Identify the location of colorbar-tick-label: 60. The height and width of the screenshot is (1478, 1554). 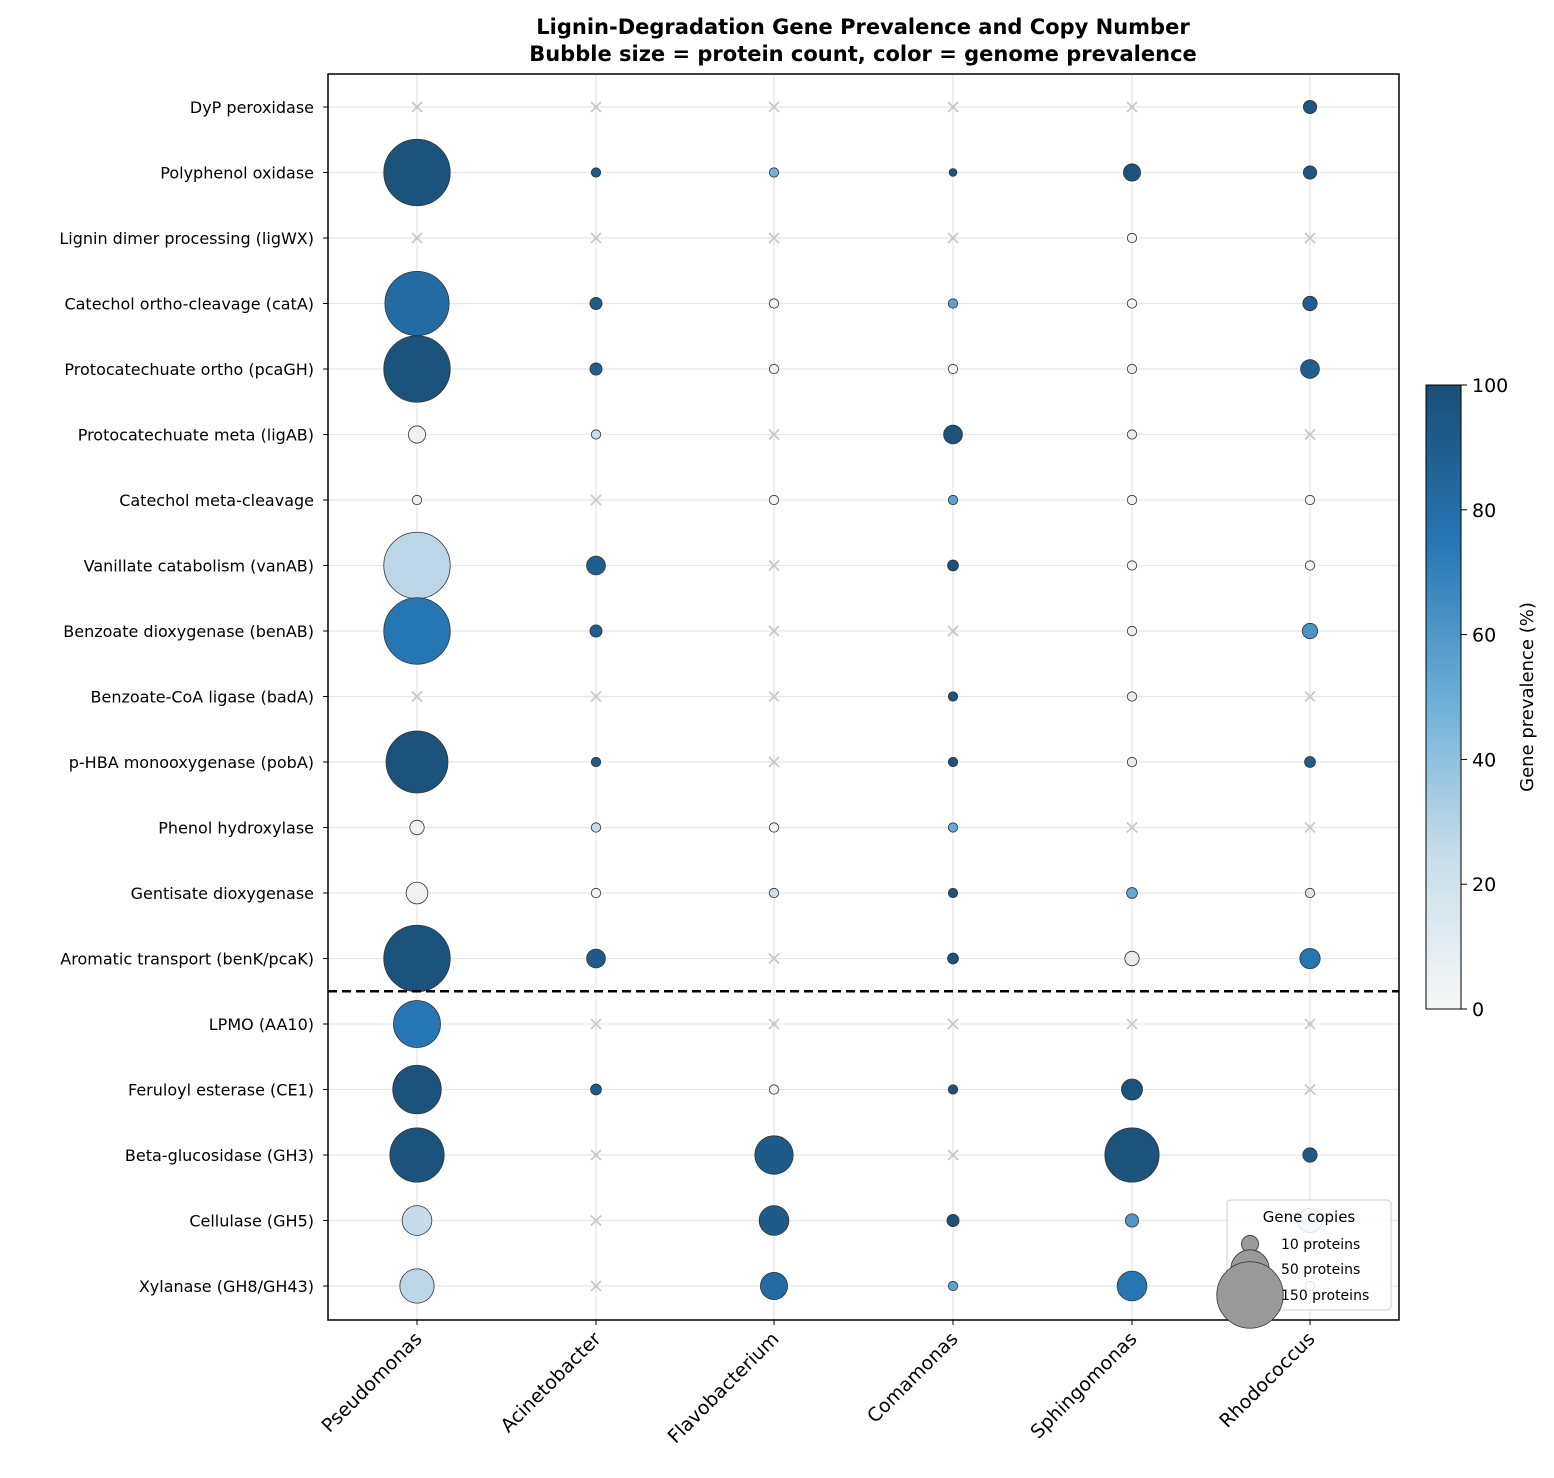
(1484, 636).